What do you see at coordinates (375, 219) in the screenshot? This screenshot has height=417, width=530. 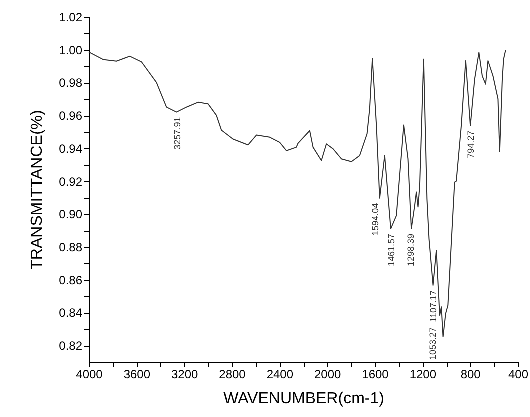 I see `annotation: 1594.04` at bounding box center [375, 219].